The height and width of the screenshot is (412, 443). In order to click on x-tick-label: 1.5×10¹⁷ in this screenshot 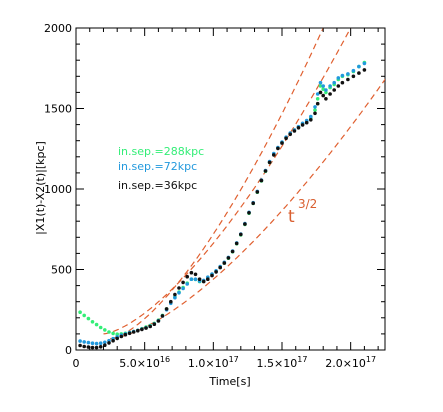, I will do `click(282, 362)`.